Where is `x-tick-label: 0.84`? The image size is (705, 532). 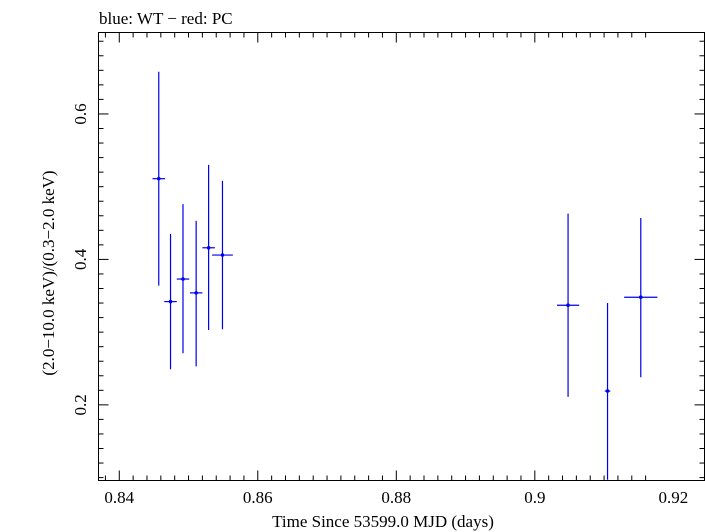
x-tick-label: 0.84 is located at coordinates (119, 497).